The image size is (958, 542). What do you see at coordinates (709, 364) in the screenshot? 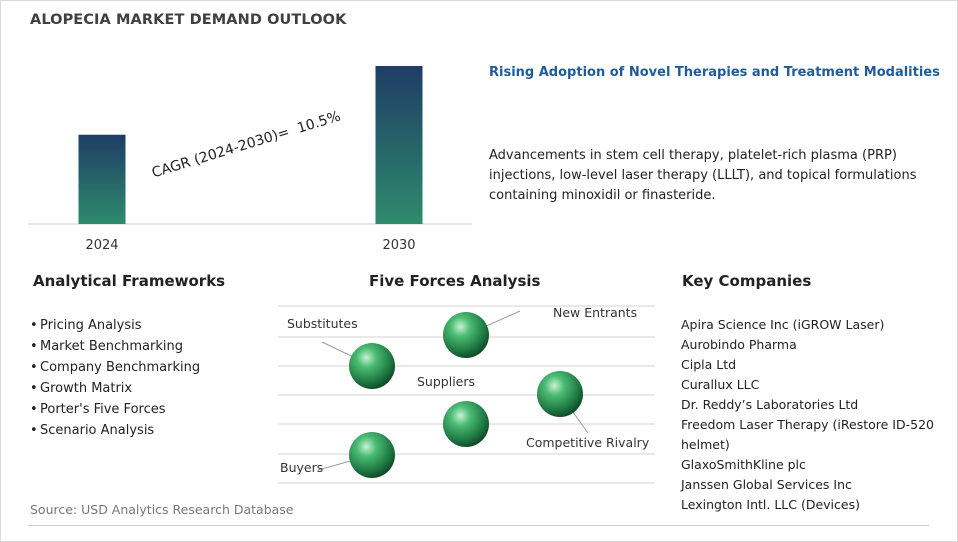
I see `list-item: Cipla Ltd` at bounding box center [709, 364].